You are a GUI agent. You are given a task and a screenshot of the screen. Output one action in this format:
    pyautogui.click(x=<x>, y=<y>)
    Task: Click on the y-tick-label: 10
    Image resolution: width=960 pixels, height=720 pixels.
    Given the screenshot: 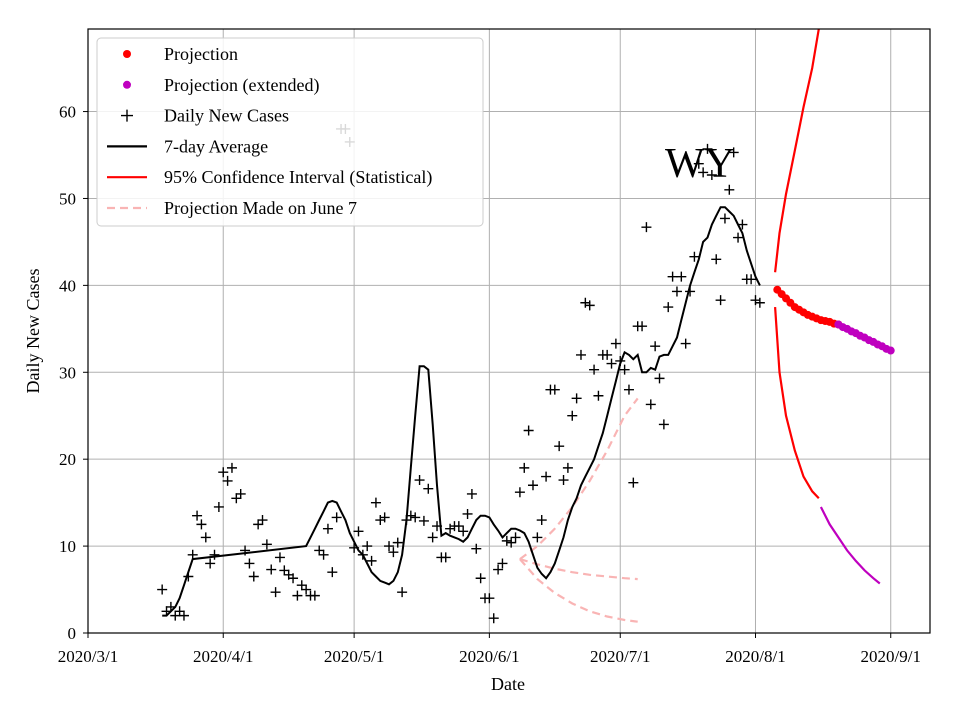 What is the action you would take?
    pyautogui.click(x=67, y=546)
    